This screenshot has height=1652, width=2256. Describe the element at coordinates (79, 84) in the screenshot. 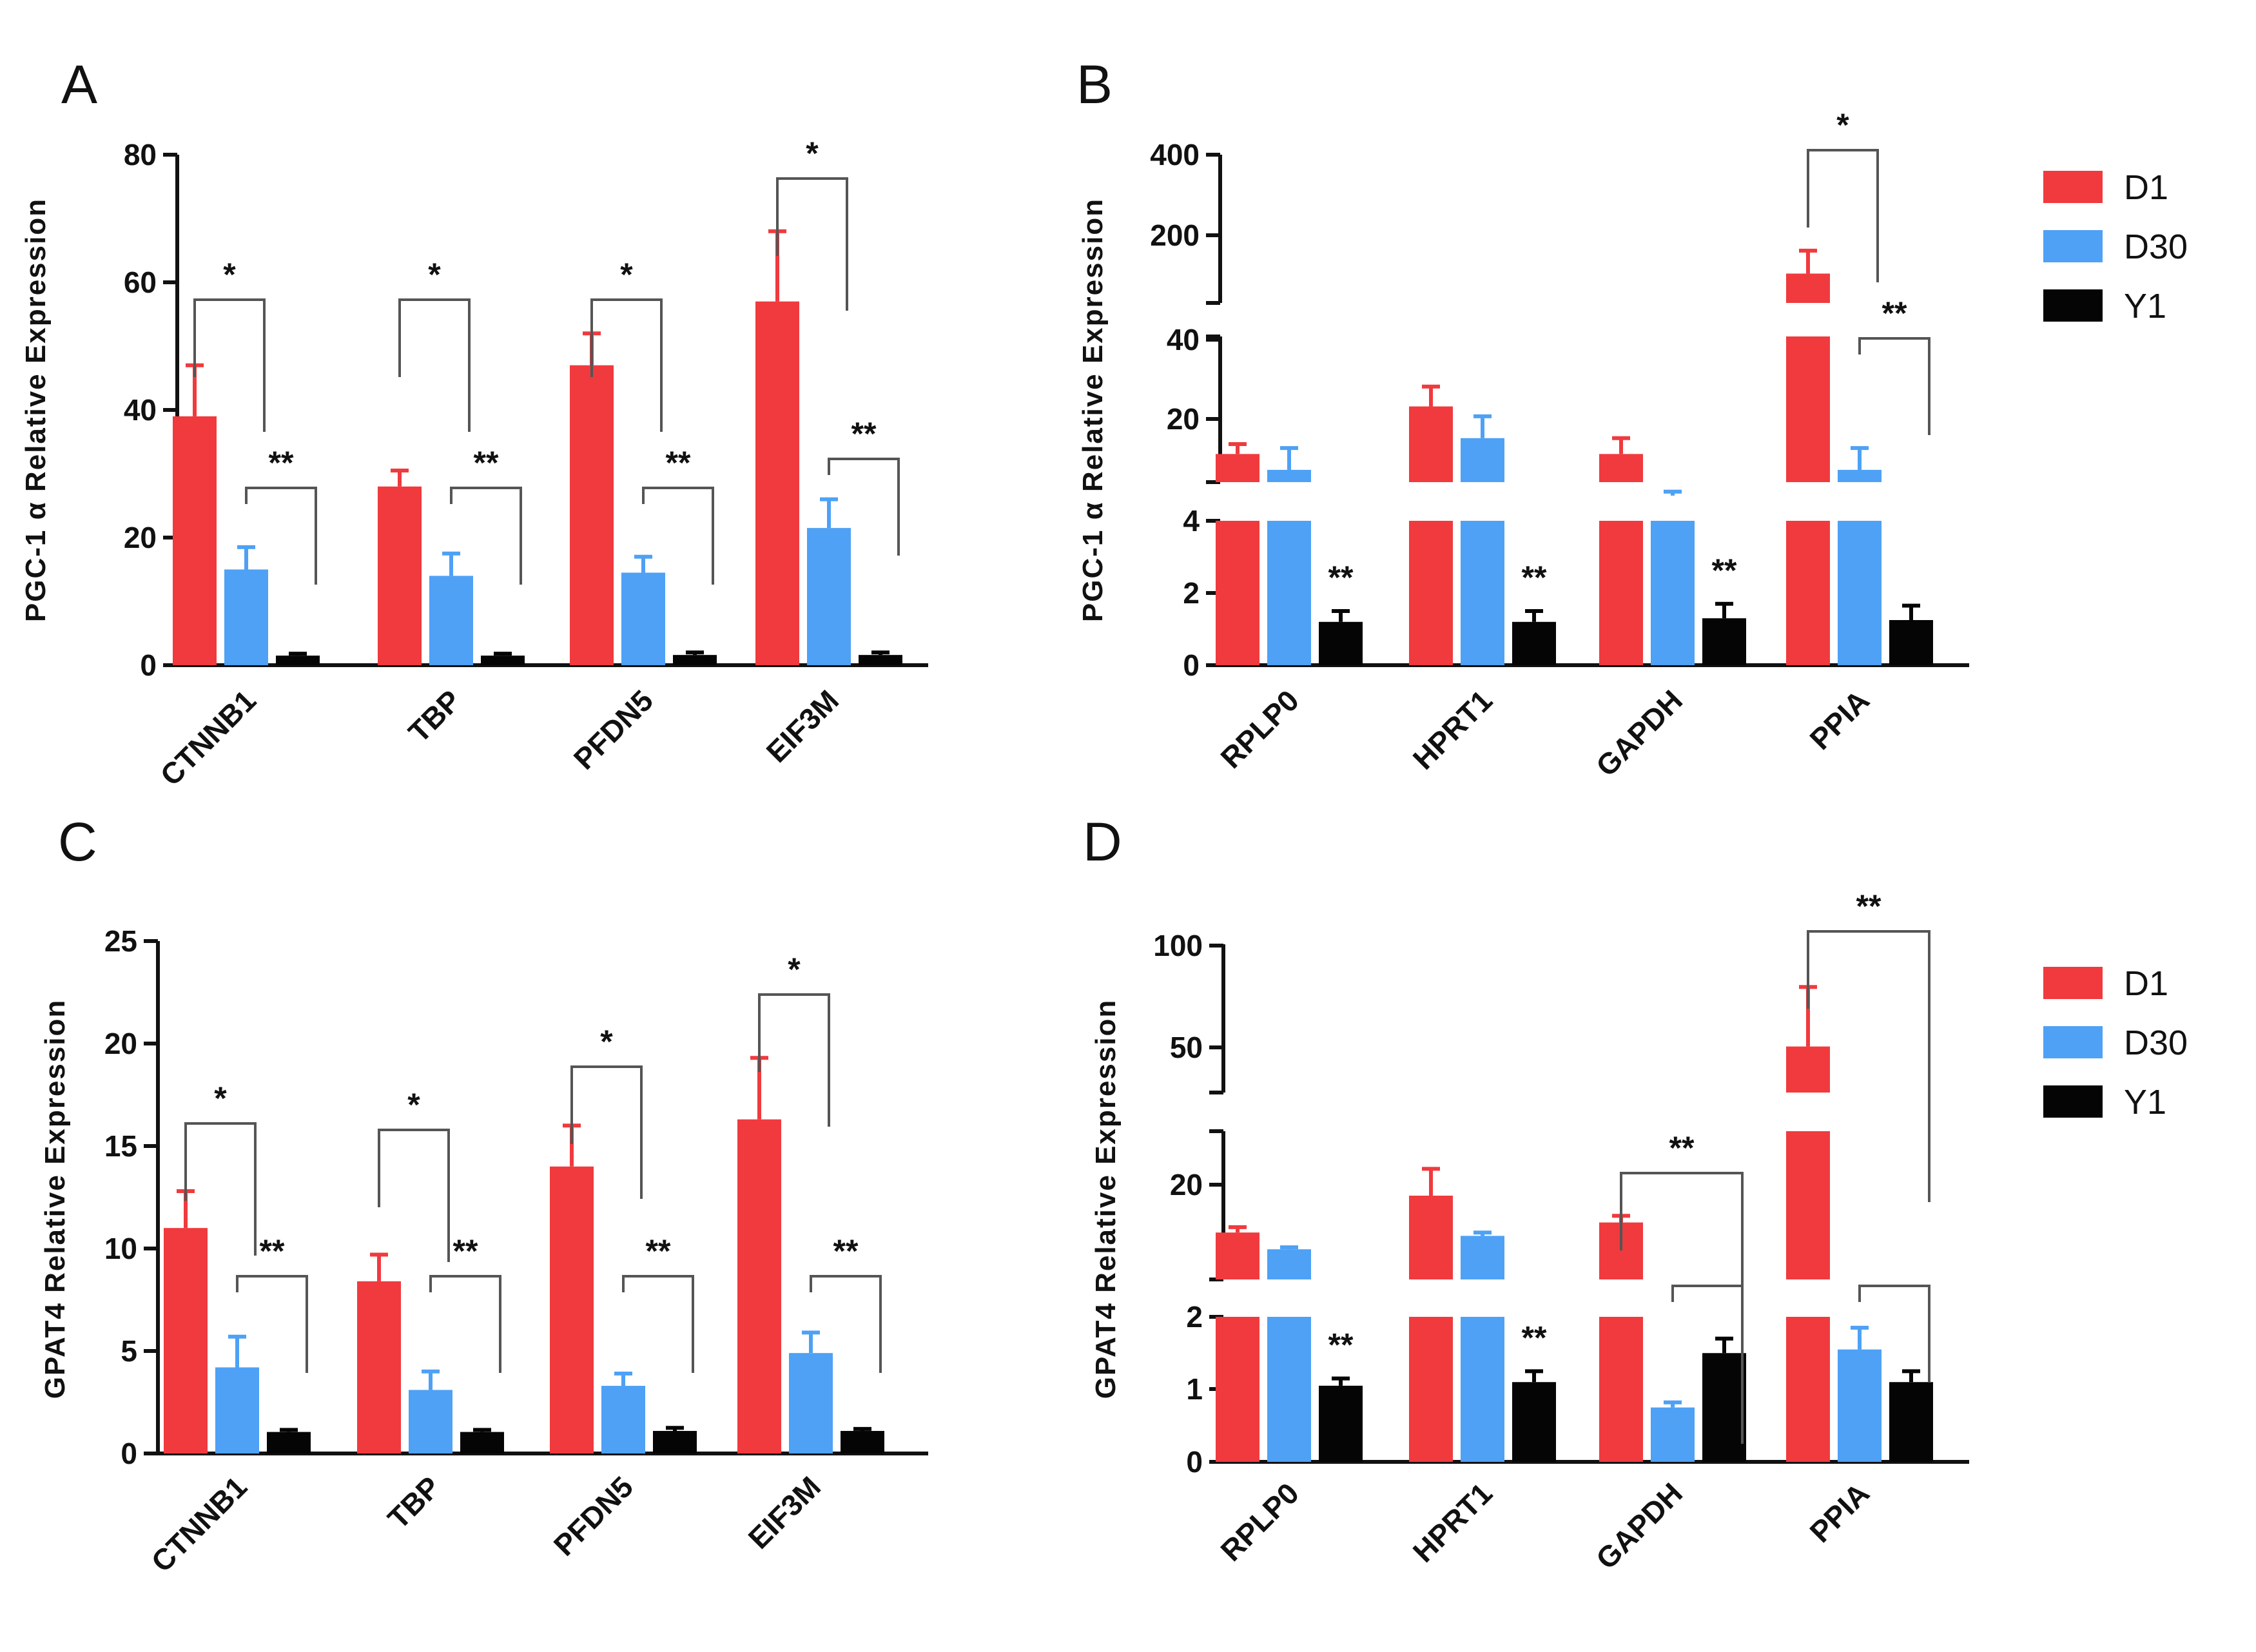

I see `panel-label-a: A` at that location.